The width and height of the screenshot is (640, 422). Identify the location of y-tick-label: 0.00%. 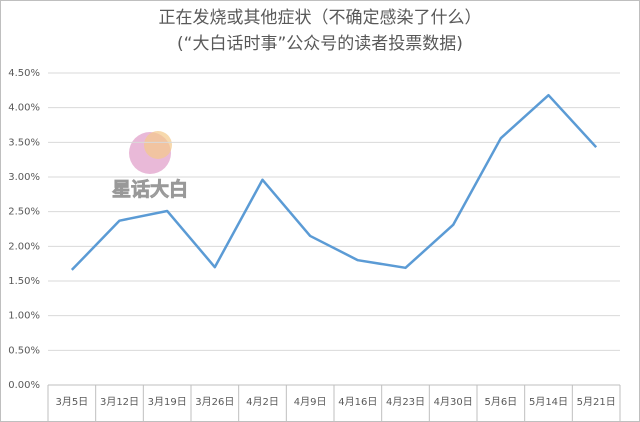
(24, 385).